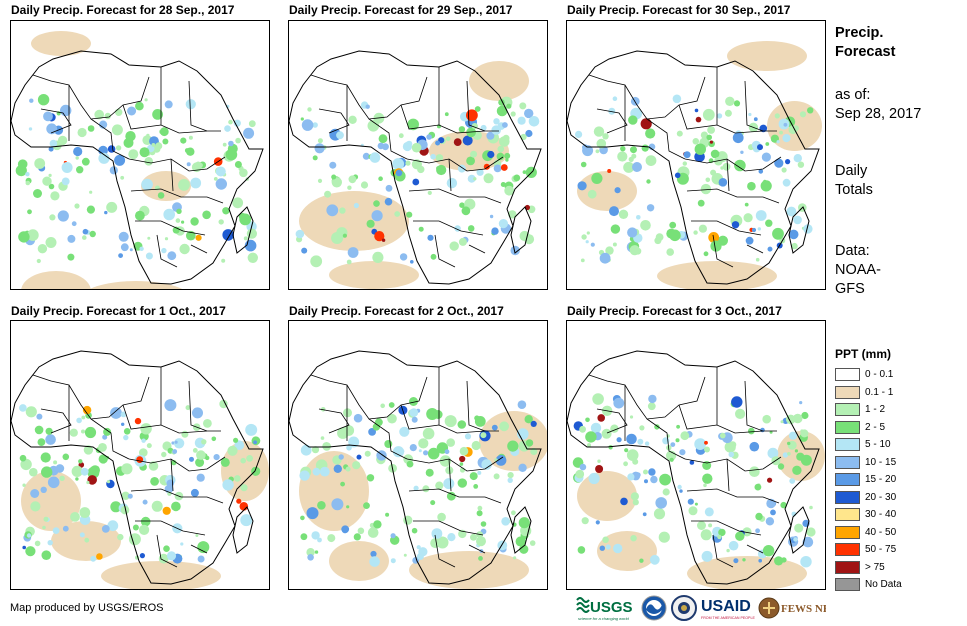  I want to click on map-canvas, so click(140, 155).